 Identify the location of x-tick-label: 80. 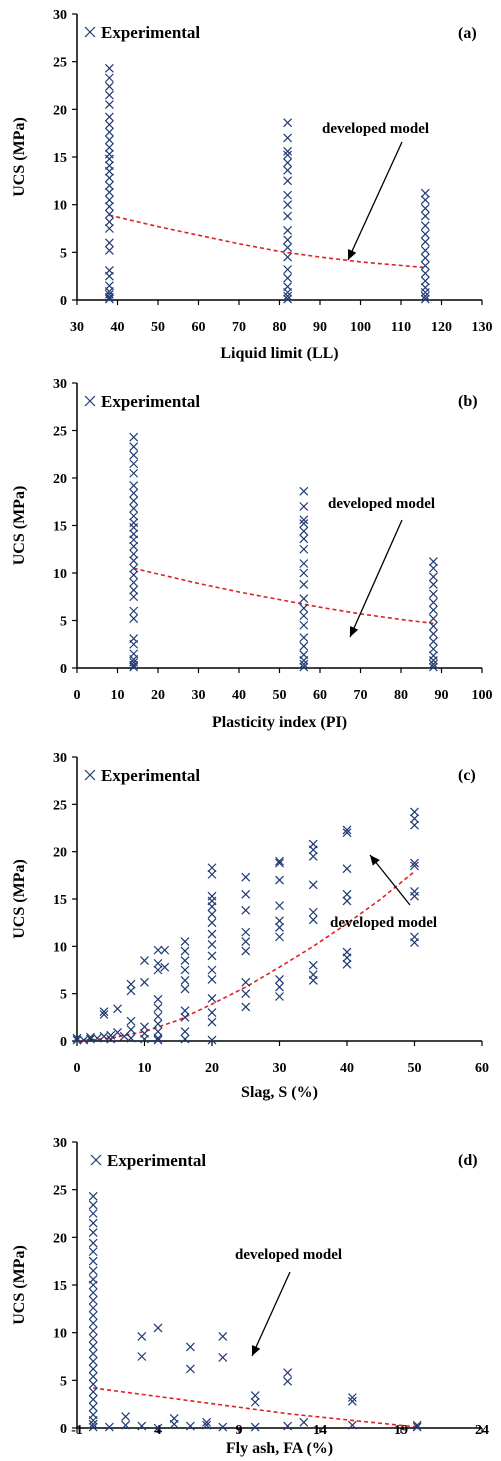
(280, 327).